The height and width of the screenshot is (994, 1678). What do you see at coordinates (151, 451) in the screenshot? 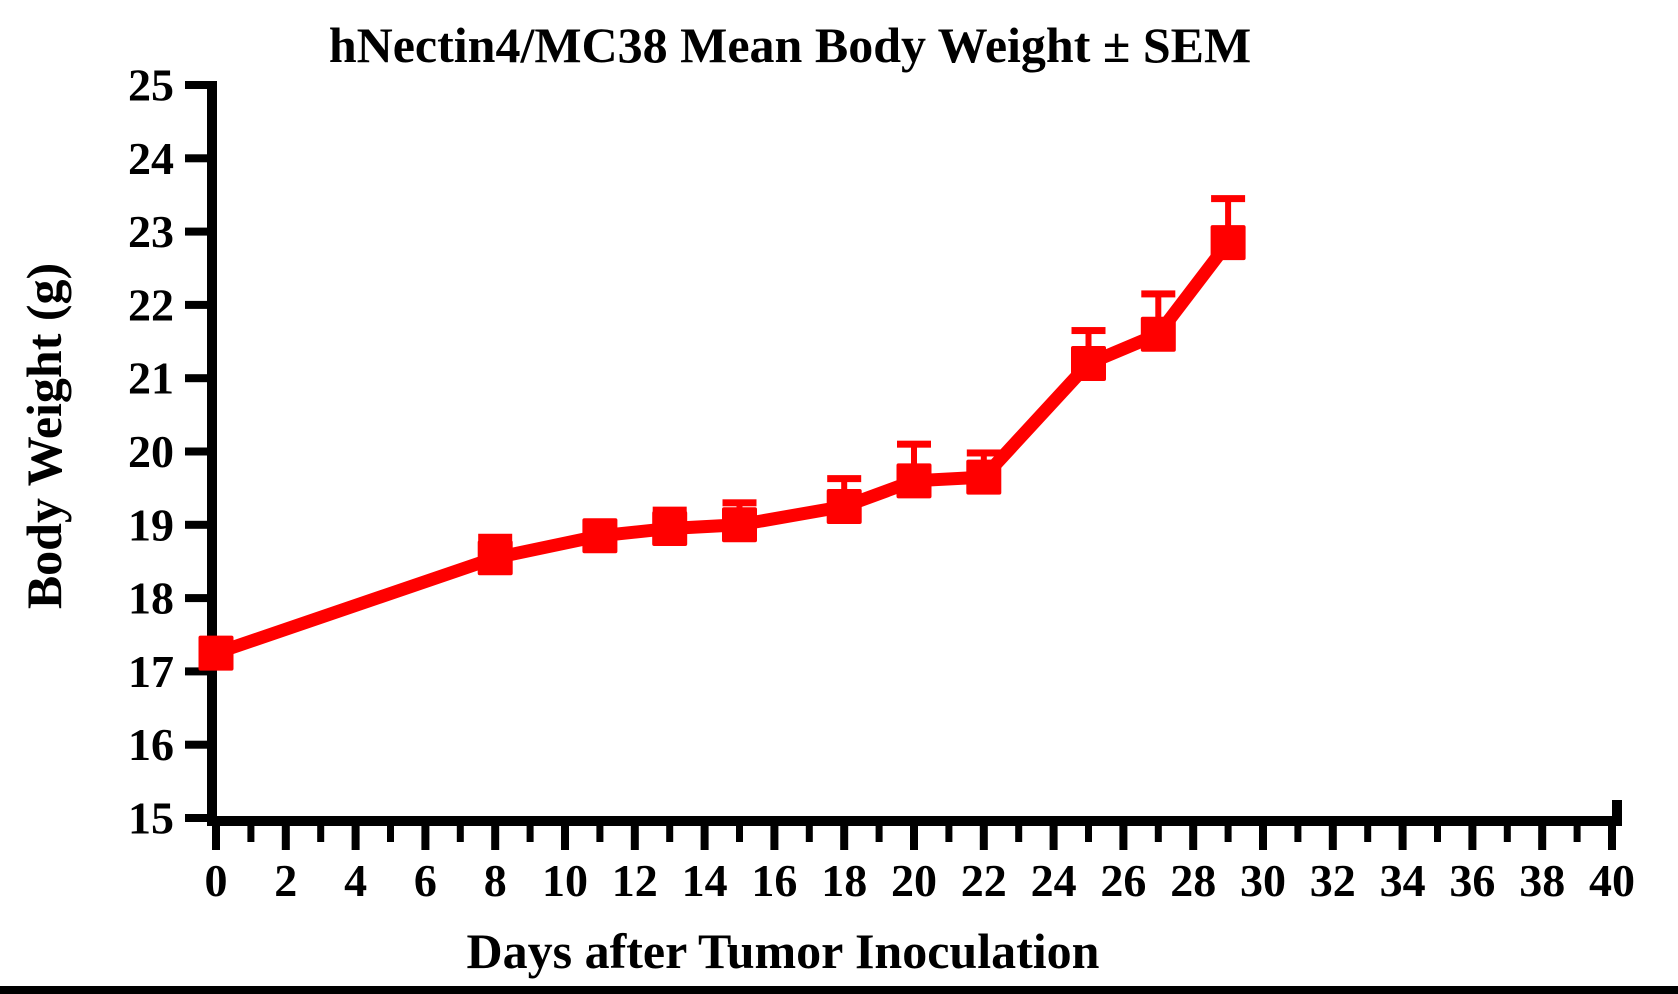
I see `y-tick-label: 20` at bounding box center [151, 451].